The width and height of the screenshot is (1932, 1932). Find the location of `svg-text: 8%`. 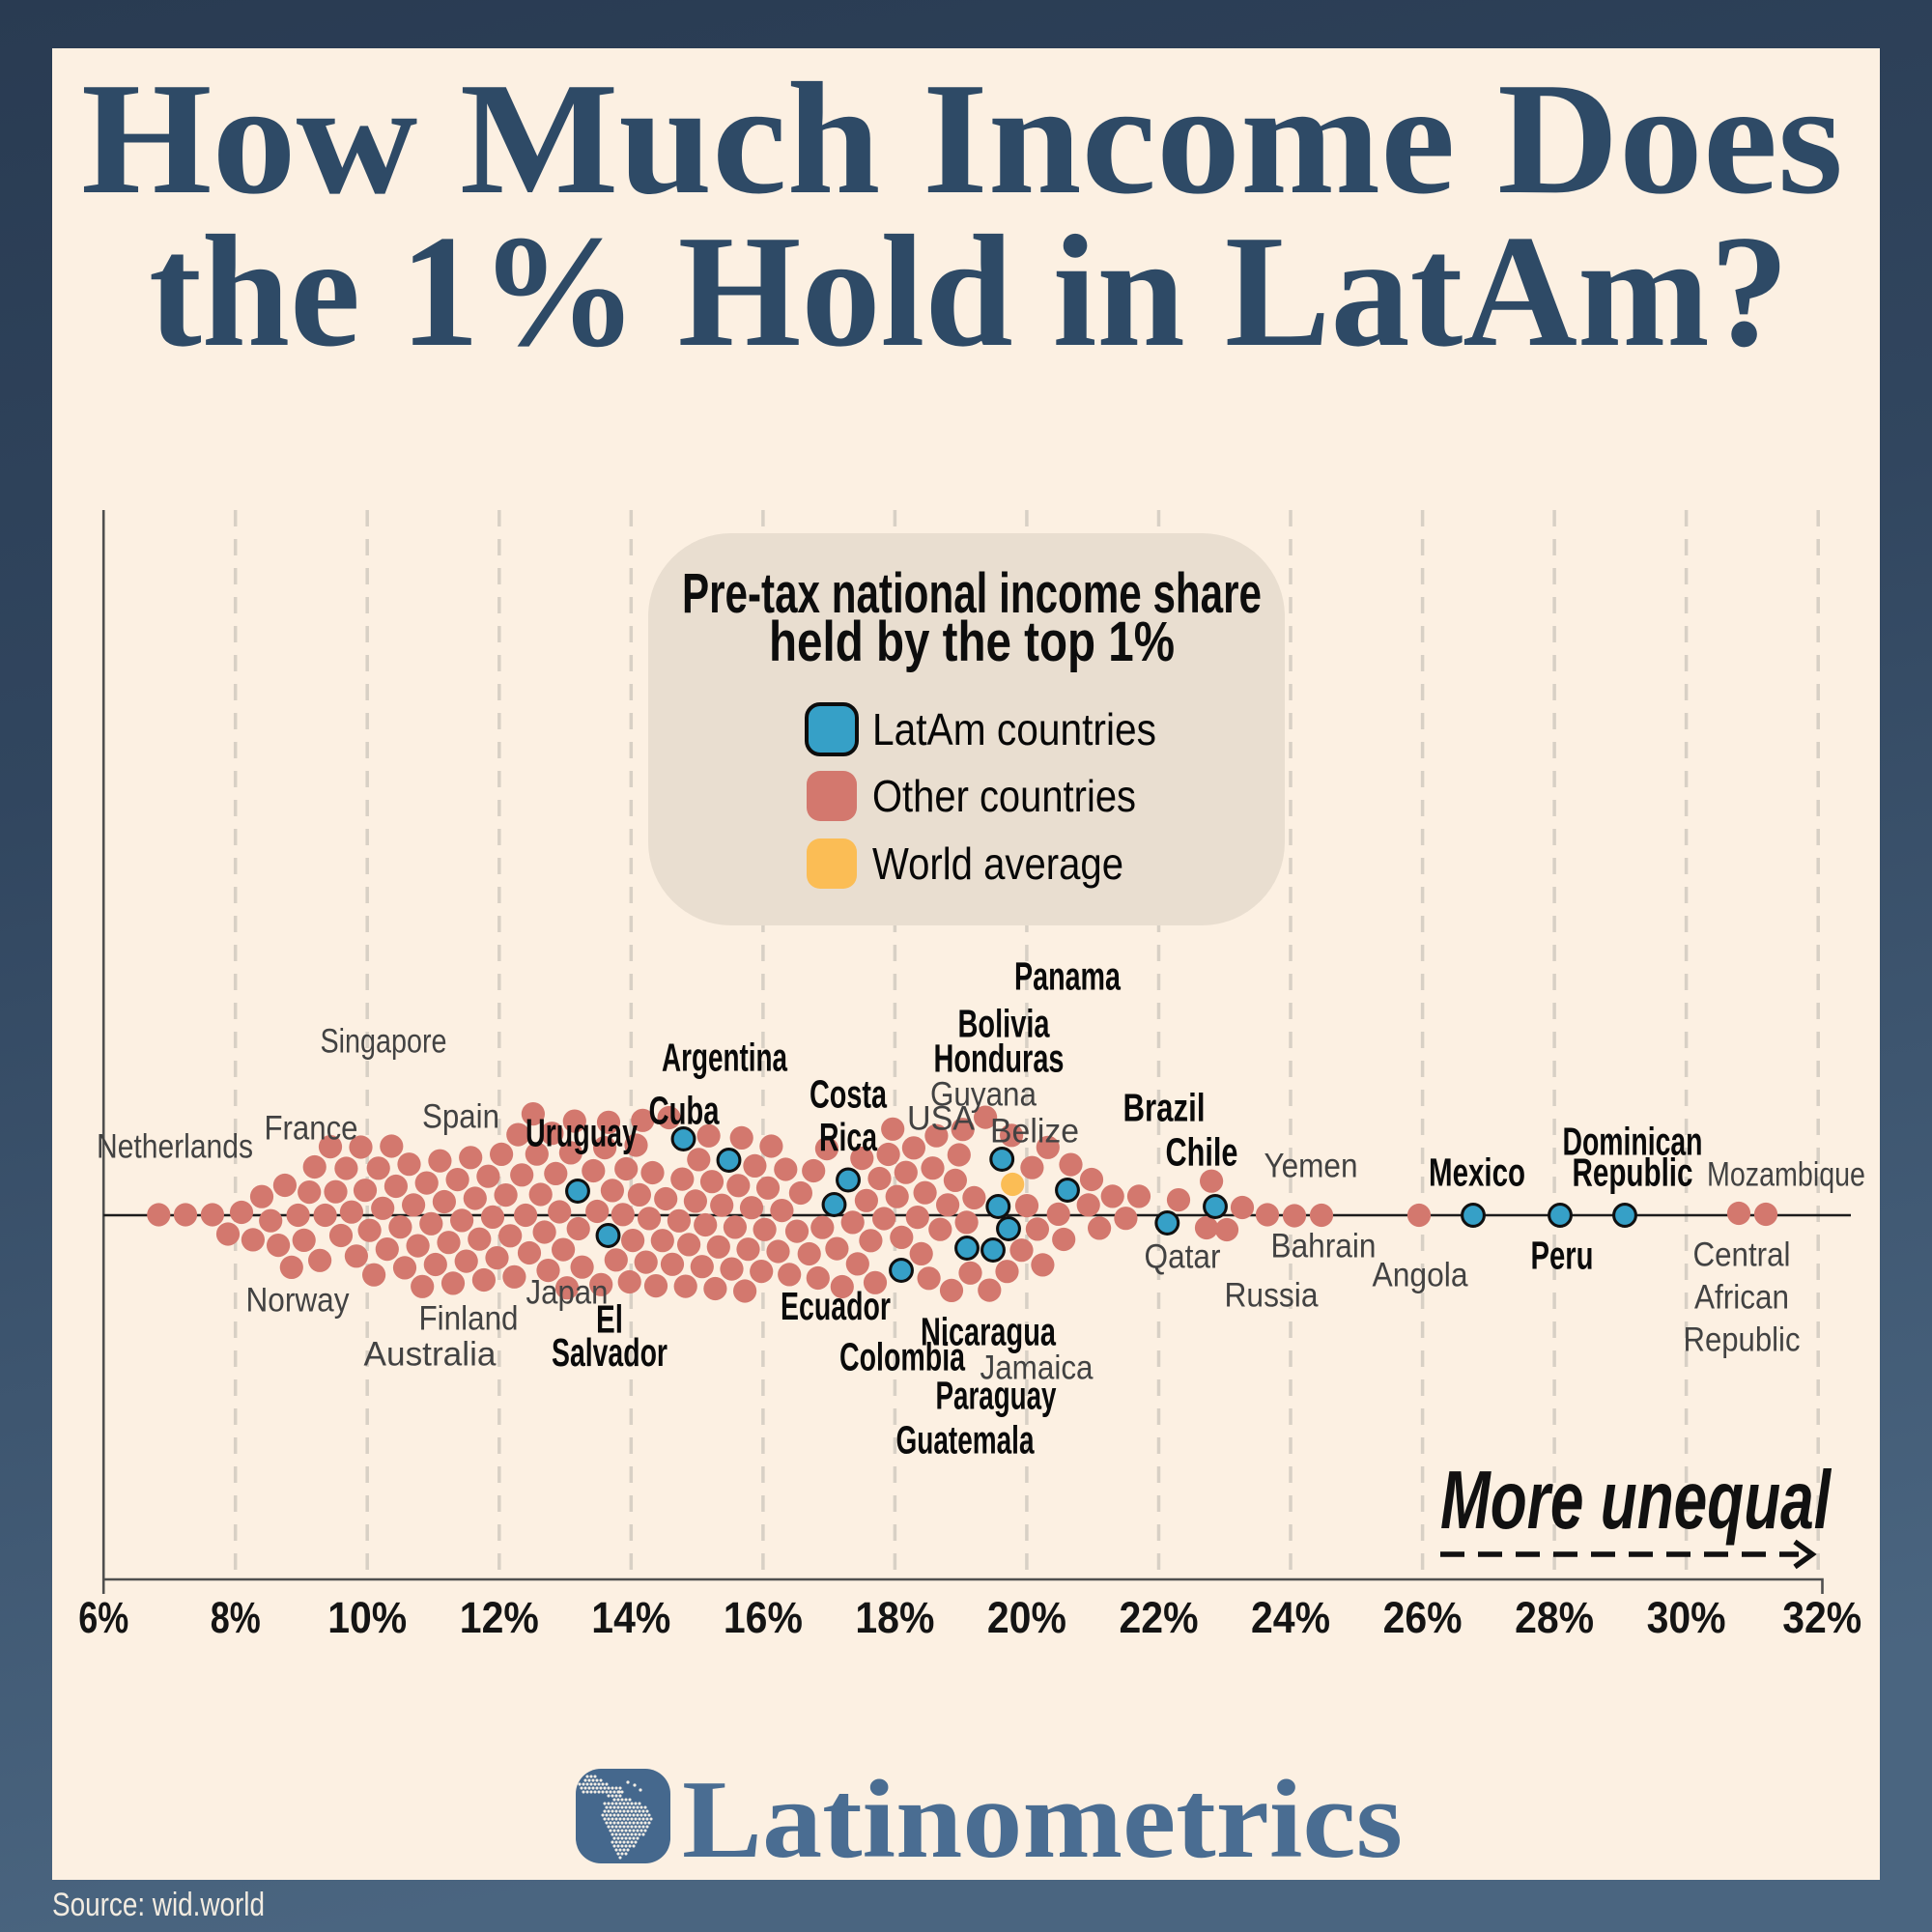

svg-text: 8% is located at coordinates (236, 1617).